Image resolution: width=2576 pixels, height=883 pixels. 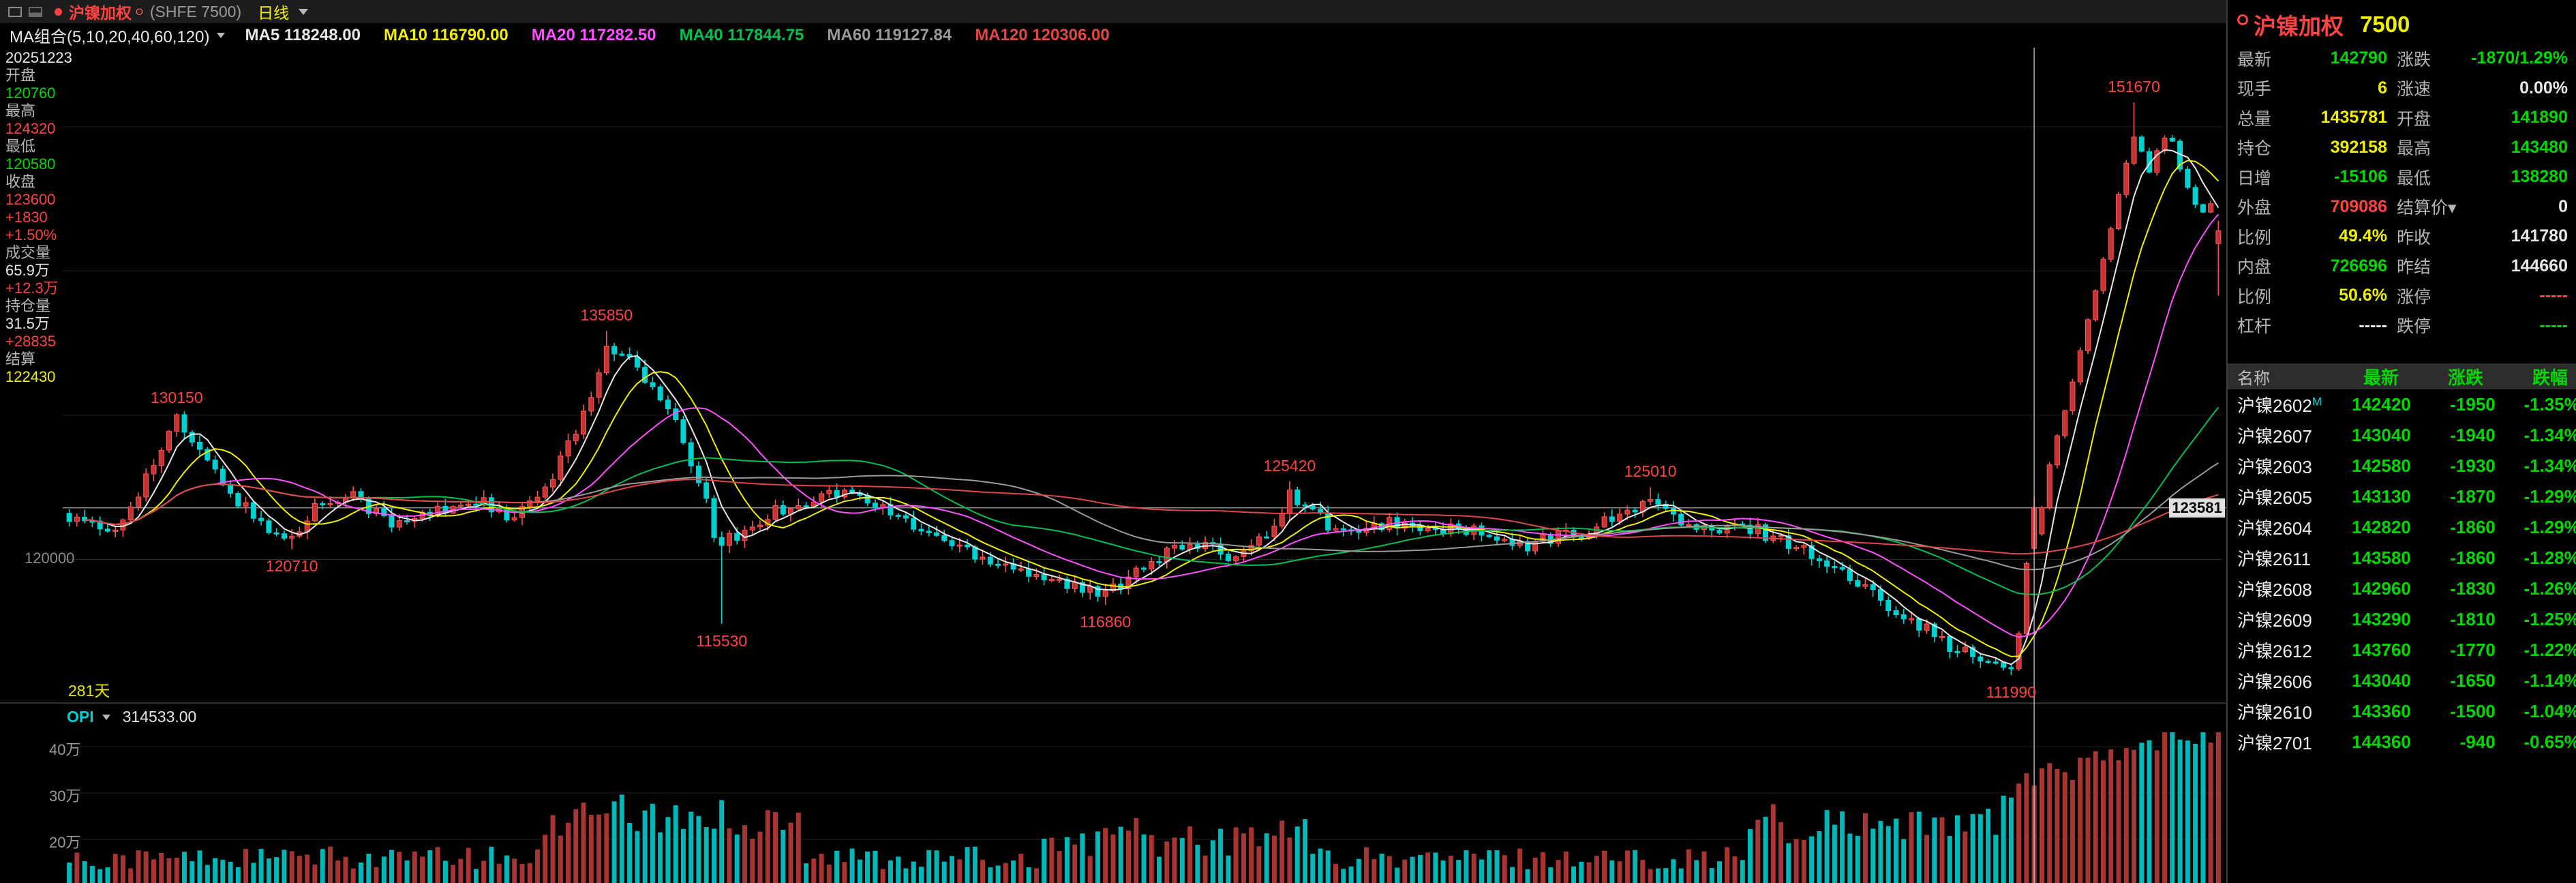 I want to click on quote-value: 6, so click(x=2382, y=88).